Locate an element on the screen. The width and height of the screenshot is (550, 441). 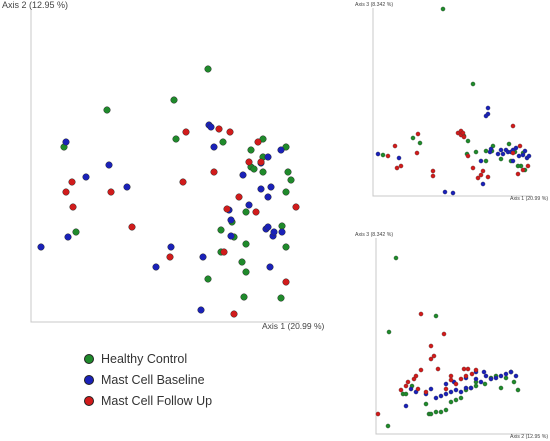
legend-label: Mast Cell Baseline is located at coordinates (153, 380).